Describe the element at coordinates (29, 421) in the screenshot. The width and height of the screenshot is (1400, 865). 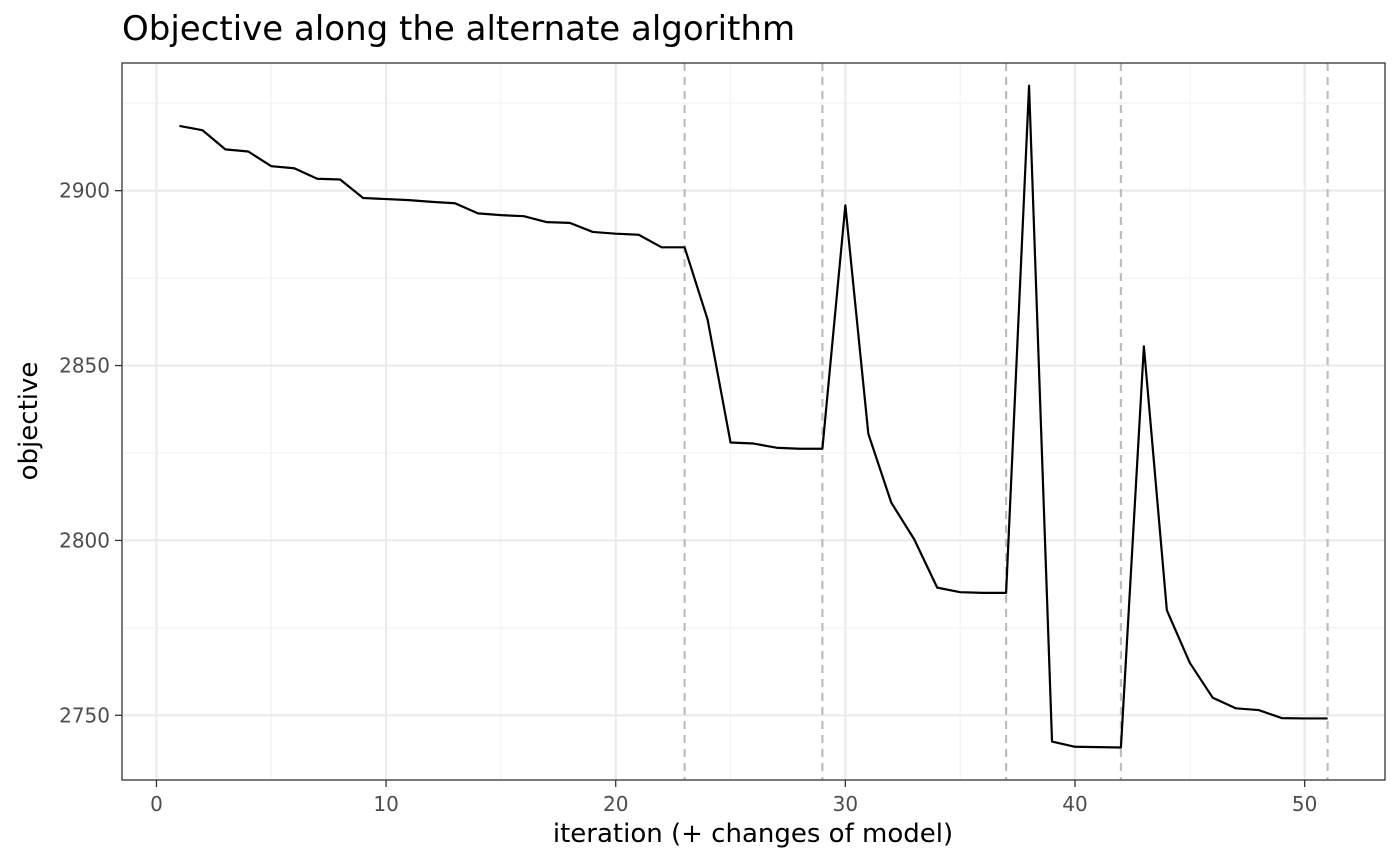
I see `y-axis-title: objective` at that location.